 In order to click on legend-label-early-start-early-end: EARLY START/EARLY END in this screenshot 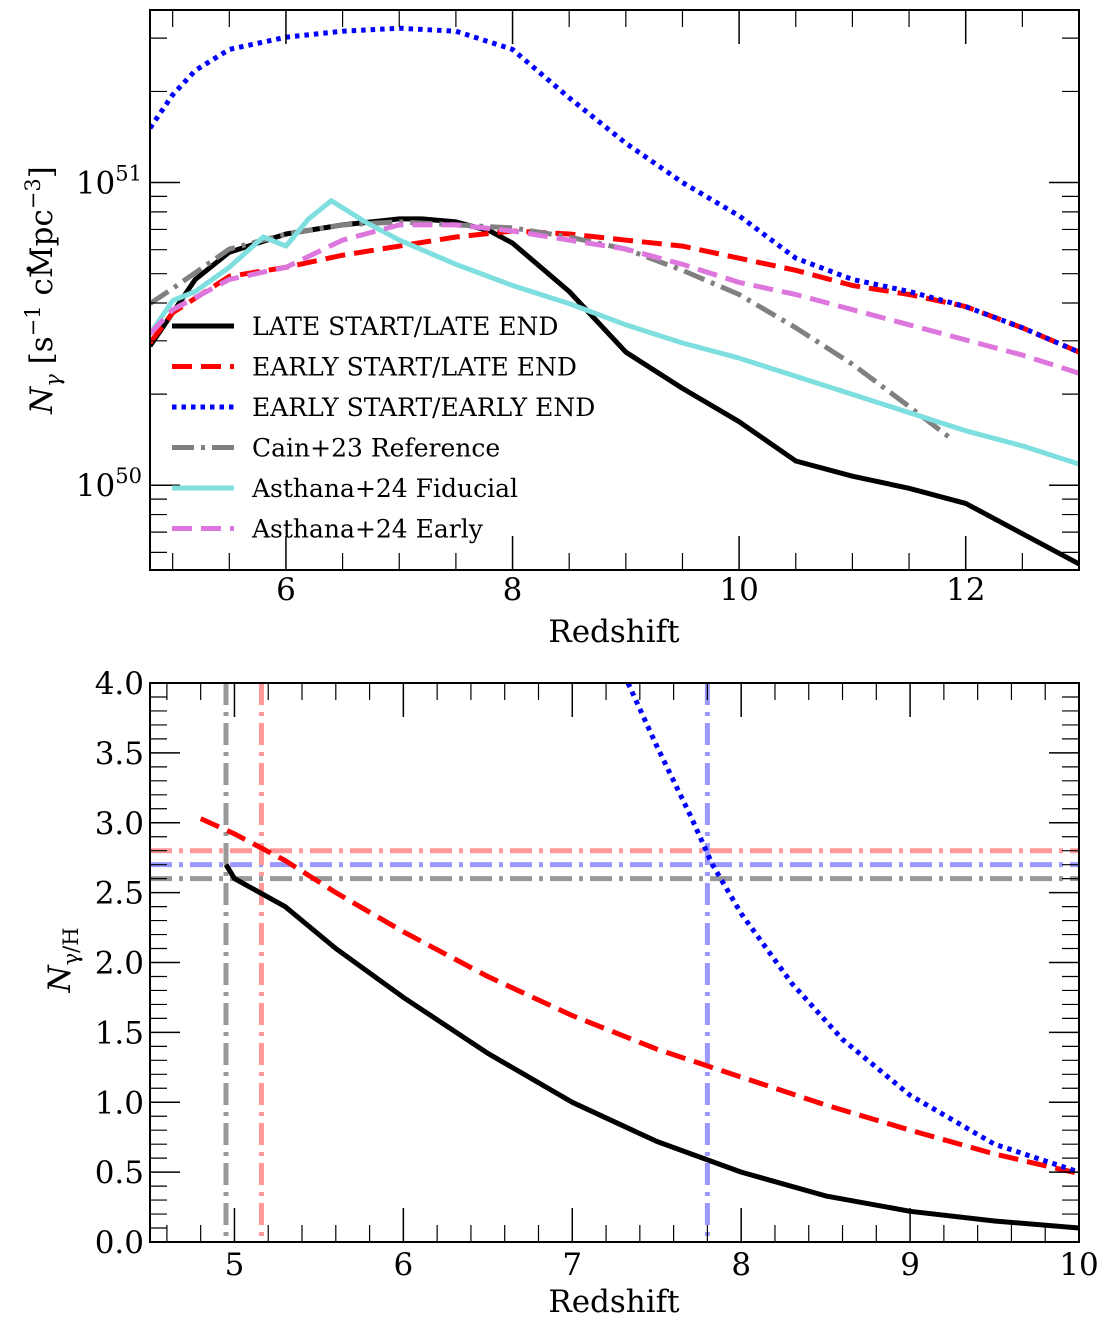, I will do `click(423, 407)`.